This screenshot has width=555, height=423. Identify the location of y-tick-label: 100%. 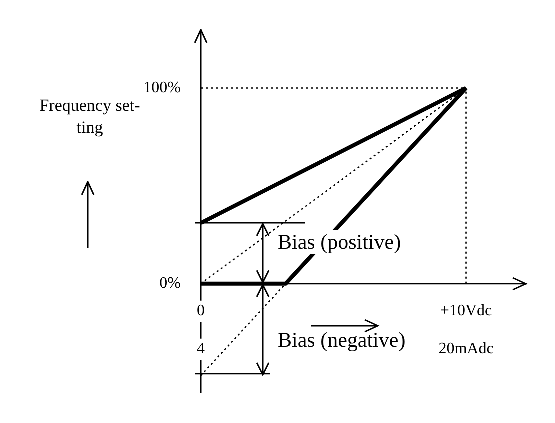
(162, 87).